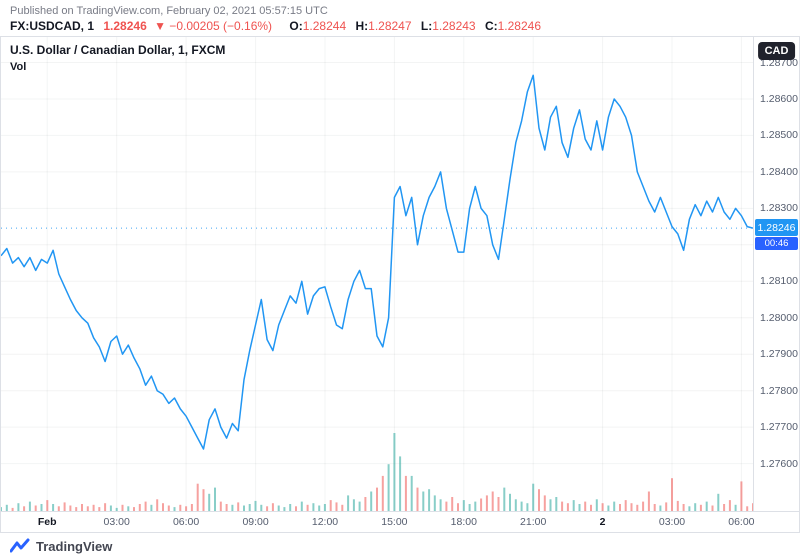  What do you see at coordinates (125, 26) in the screenshot?
I see `last-price-text: 1.28246` at bounding box center [125, 26].